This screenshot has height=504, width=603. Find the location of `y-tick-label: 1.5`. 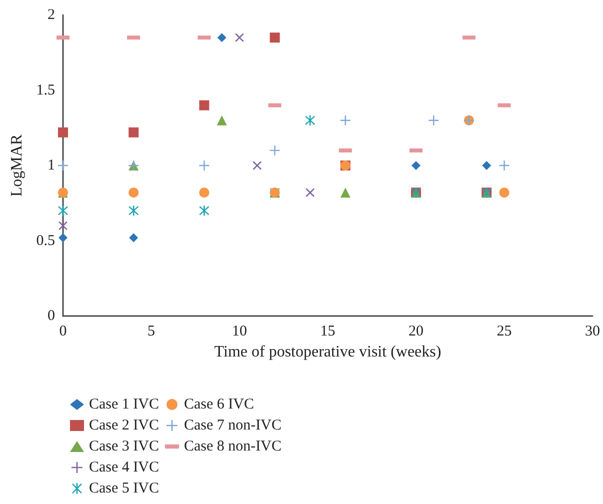

y-tick-label: 1.5 is located at coordinates (45, 90).